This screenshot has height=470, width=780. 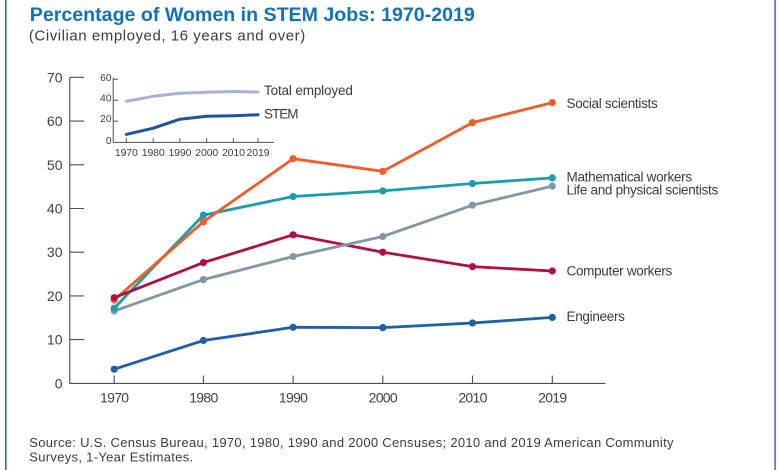 I want to click on svg-text: STEM, so click(x=281, y=114).